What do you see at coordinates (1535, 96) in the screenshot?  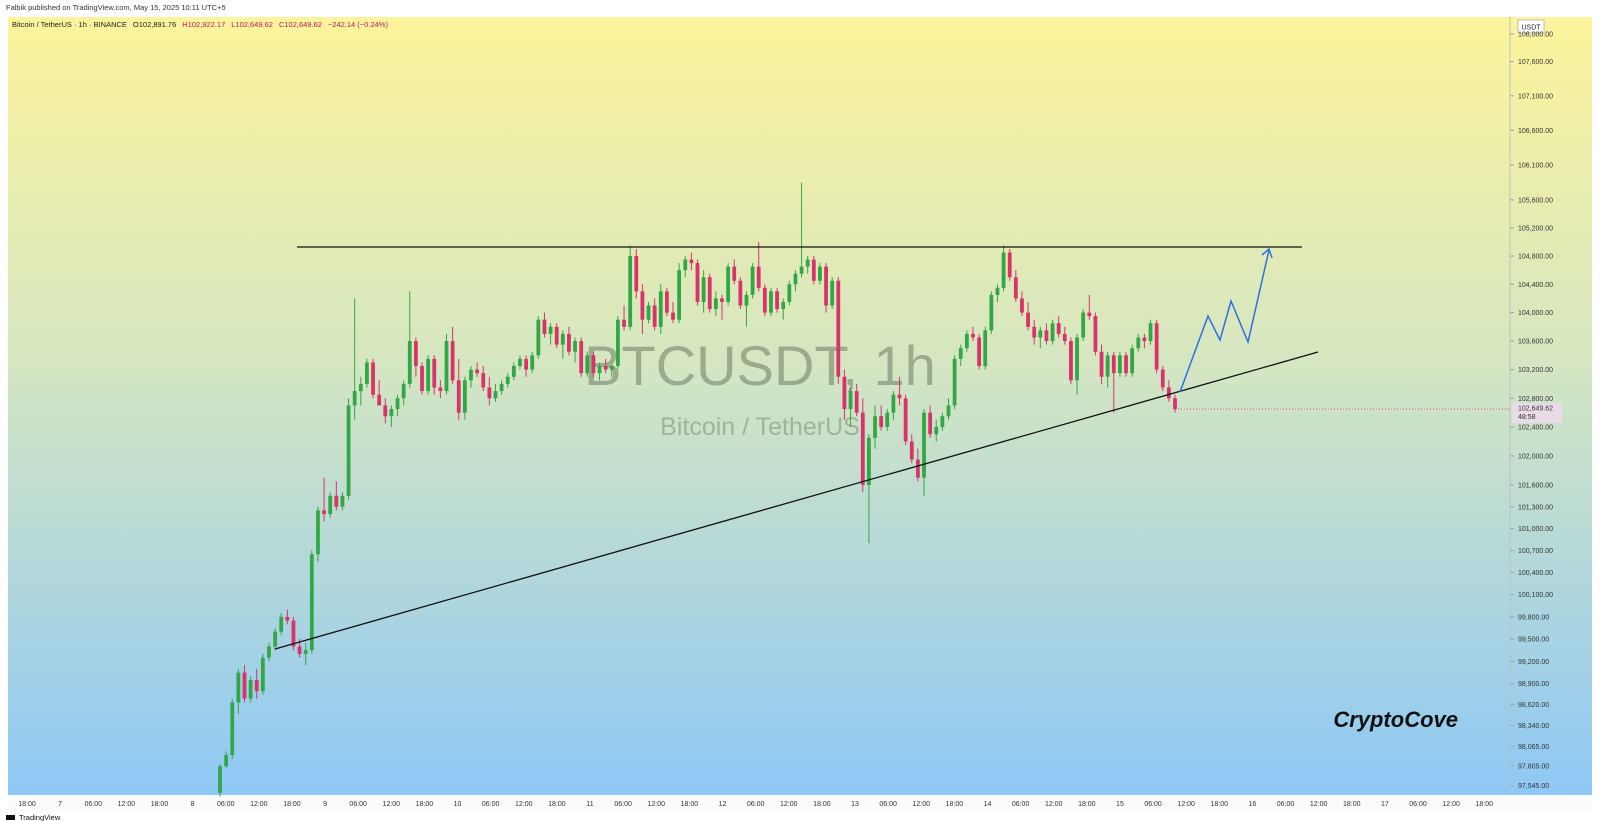 I see `y-tick-label: 107,100.00` at bounding box center [1535, 96].